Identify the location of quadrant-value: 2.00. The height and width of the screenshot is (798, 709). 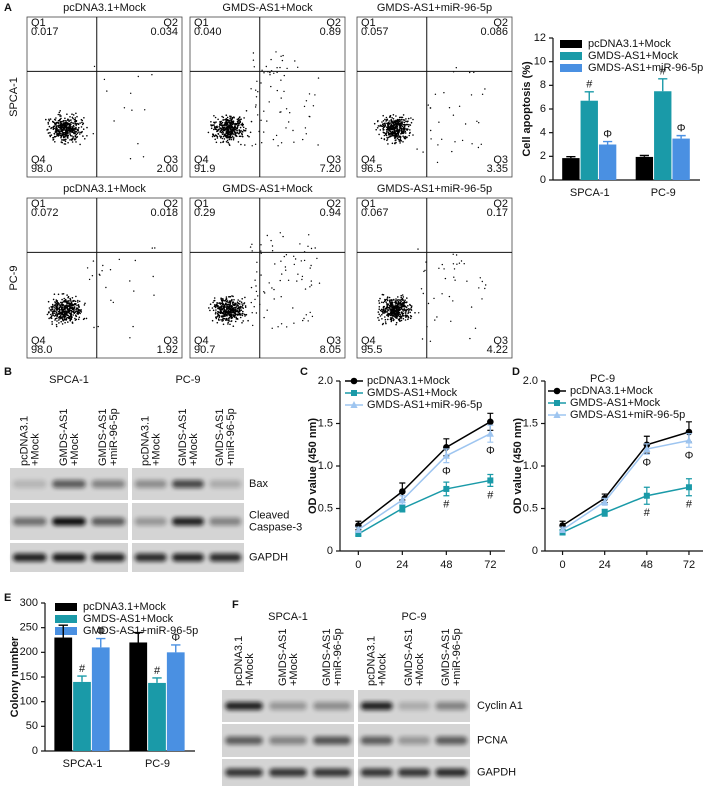
(167, 169).